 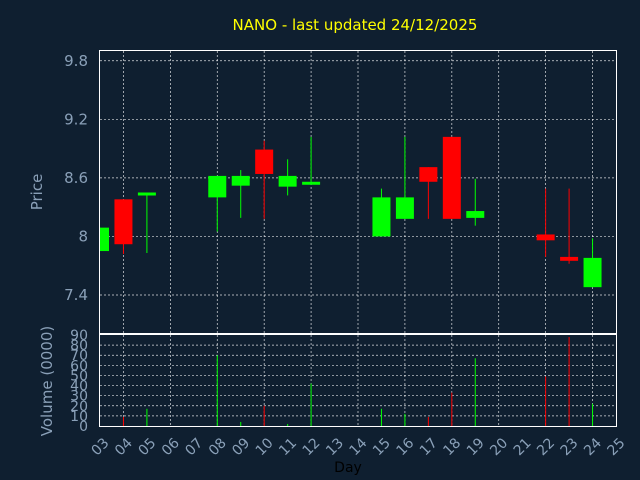 I want to click on volume-y-tick-label: 80, so click(x=79, y=346).